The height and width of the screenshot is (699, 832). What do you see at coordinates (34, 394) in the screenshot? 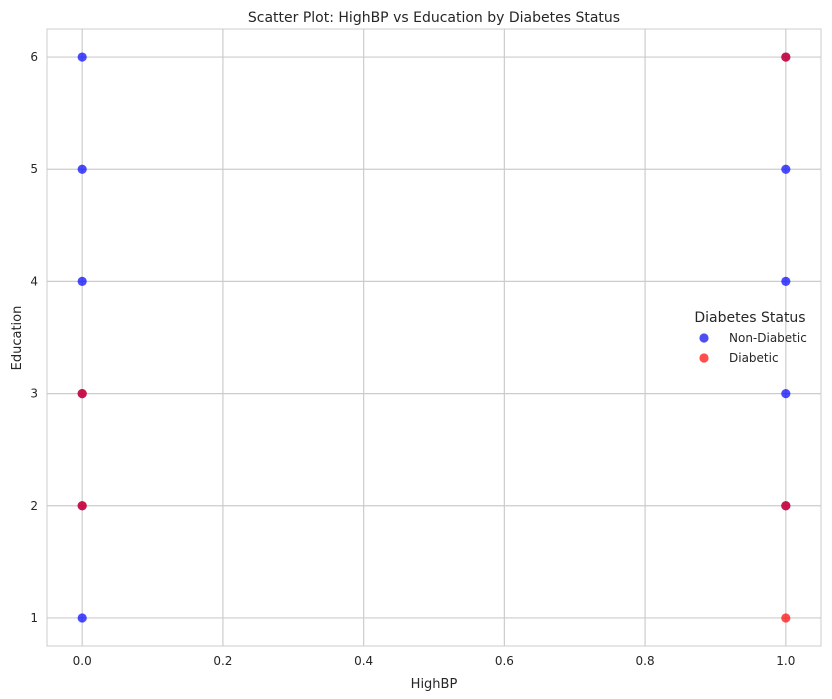
I see `y-tick-label: 3` at bounding box center [34, 394].